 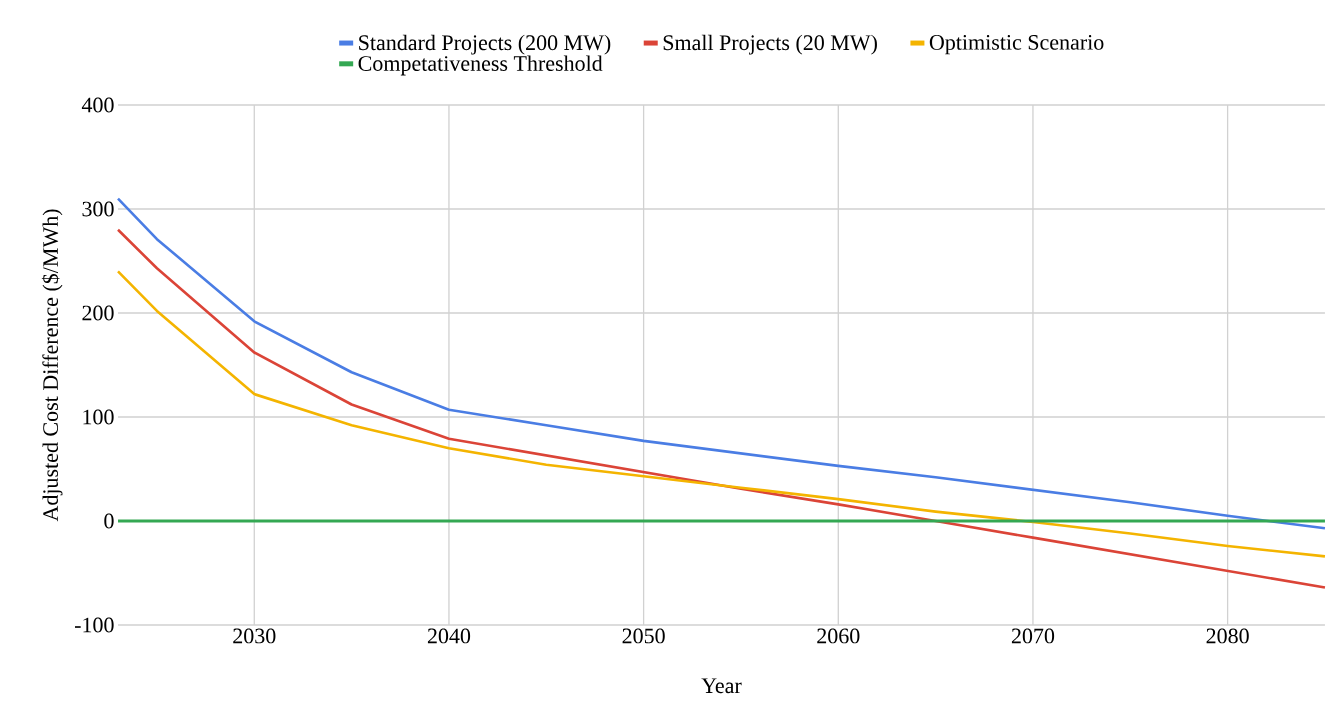 What do you see at coordinates (1227, 636) in the screenshot?
I see `x-tick-label: 2080` at bounding box center [1227, 636].